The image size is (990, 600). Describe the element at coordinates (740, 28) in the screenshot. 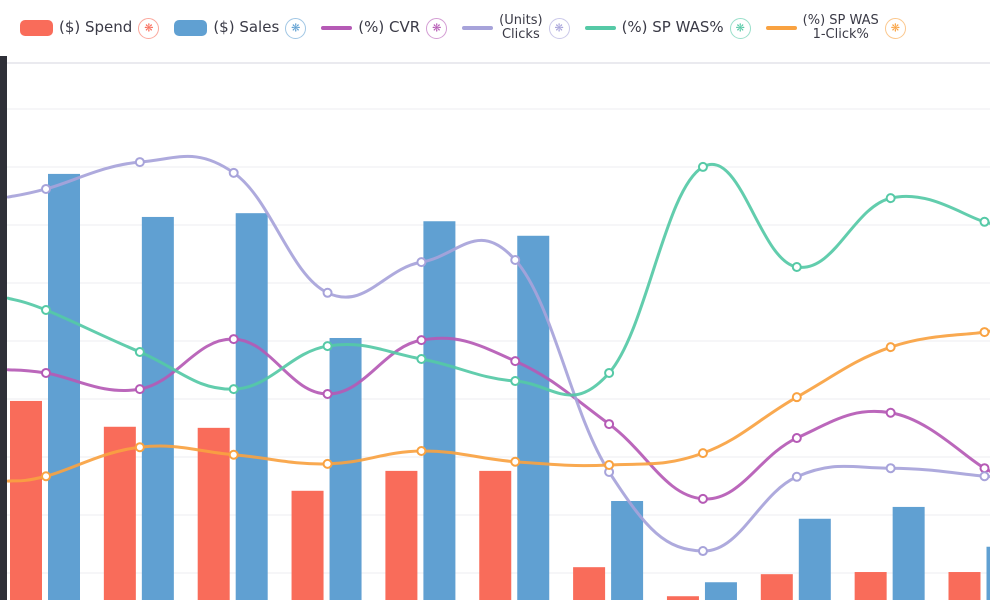

I see `sp-was-settings-icon: ❋` at that location.